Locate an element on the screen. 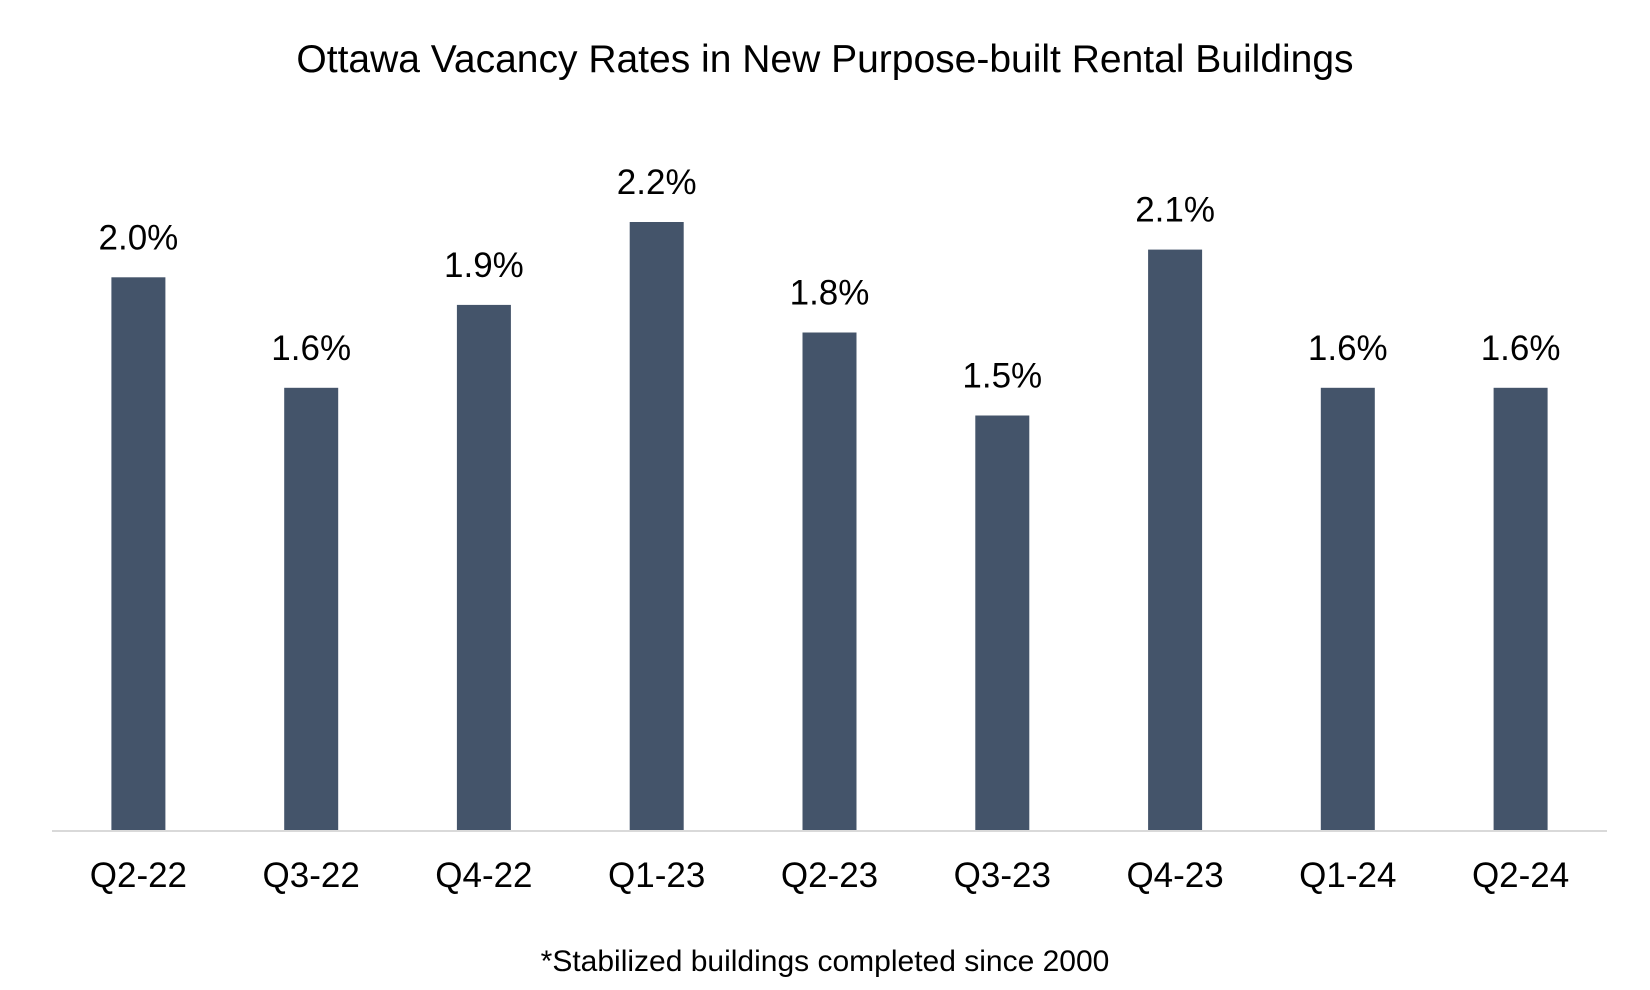 The height and width of the screenshot is (990, 1650). data-label-q2-23: 1.8% is located at coordinates (830, 293).